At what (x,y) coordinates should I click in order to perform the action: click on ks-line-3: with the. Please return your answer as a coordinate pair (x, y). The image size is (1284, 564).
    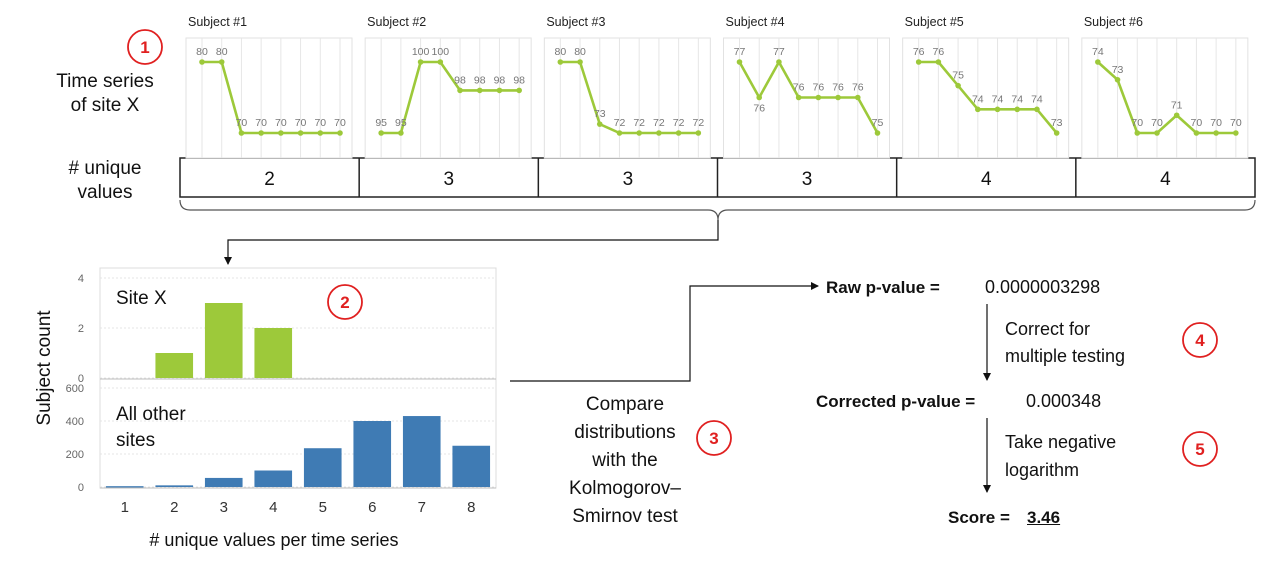
    Looking at the image, I should click on (625, 460).